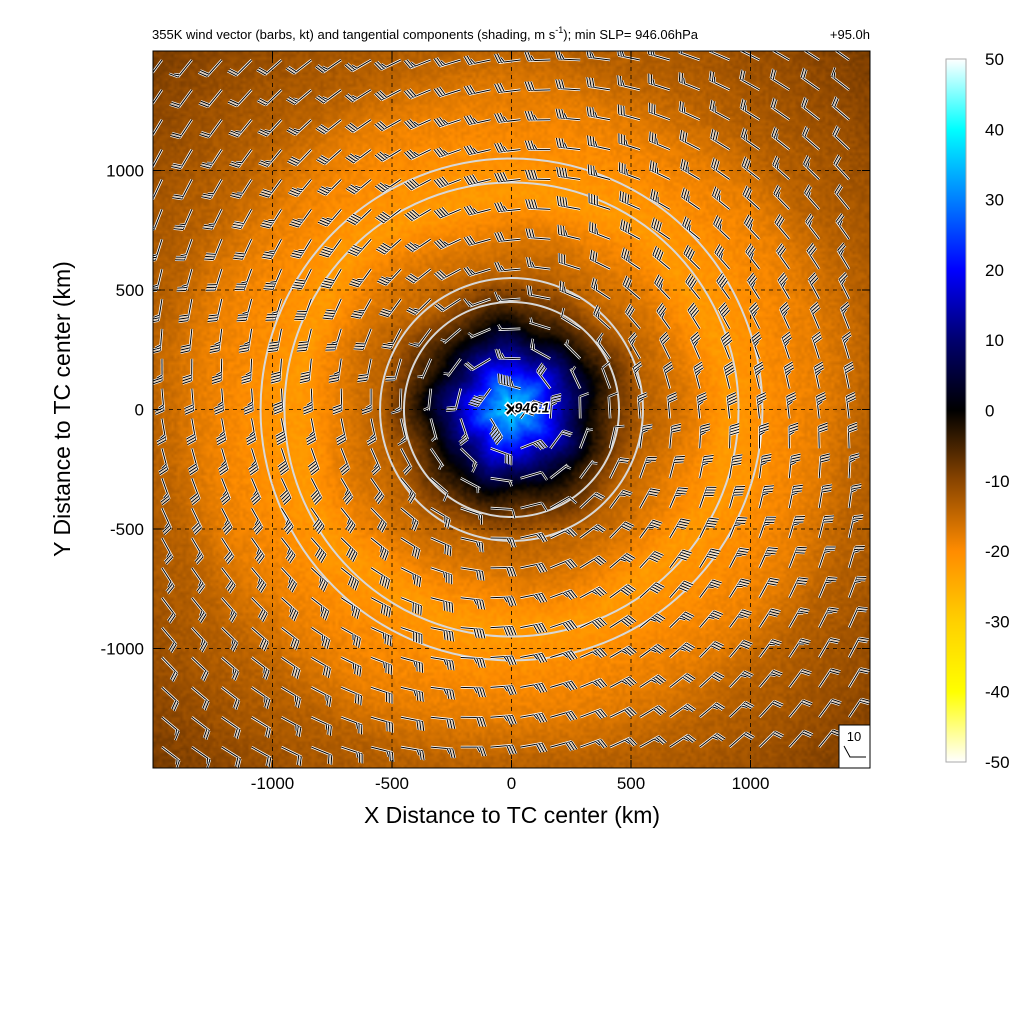 The width and height of the screenshot is (1024, 1024). I want to click on y-axis-label: Y Distance to TC center (km), so click(62, 409).